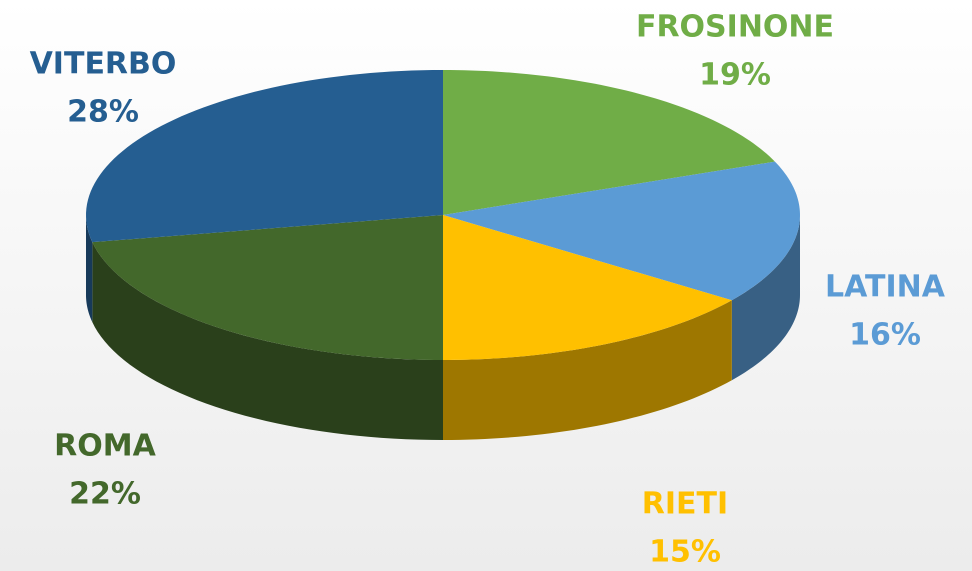 Image resolution: width=972 pixels, height=571 pixels. What do you see at coordinates (685, 552) in the screenshot?
I see `value-label: 15%` at bounding box center [685, 552].